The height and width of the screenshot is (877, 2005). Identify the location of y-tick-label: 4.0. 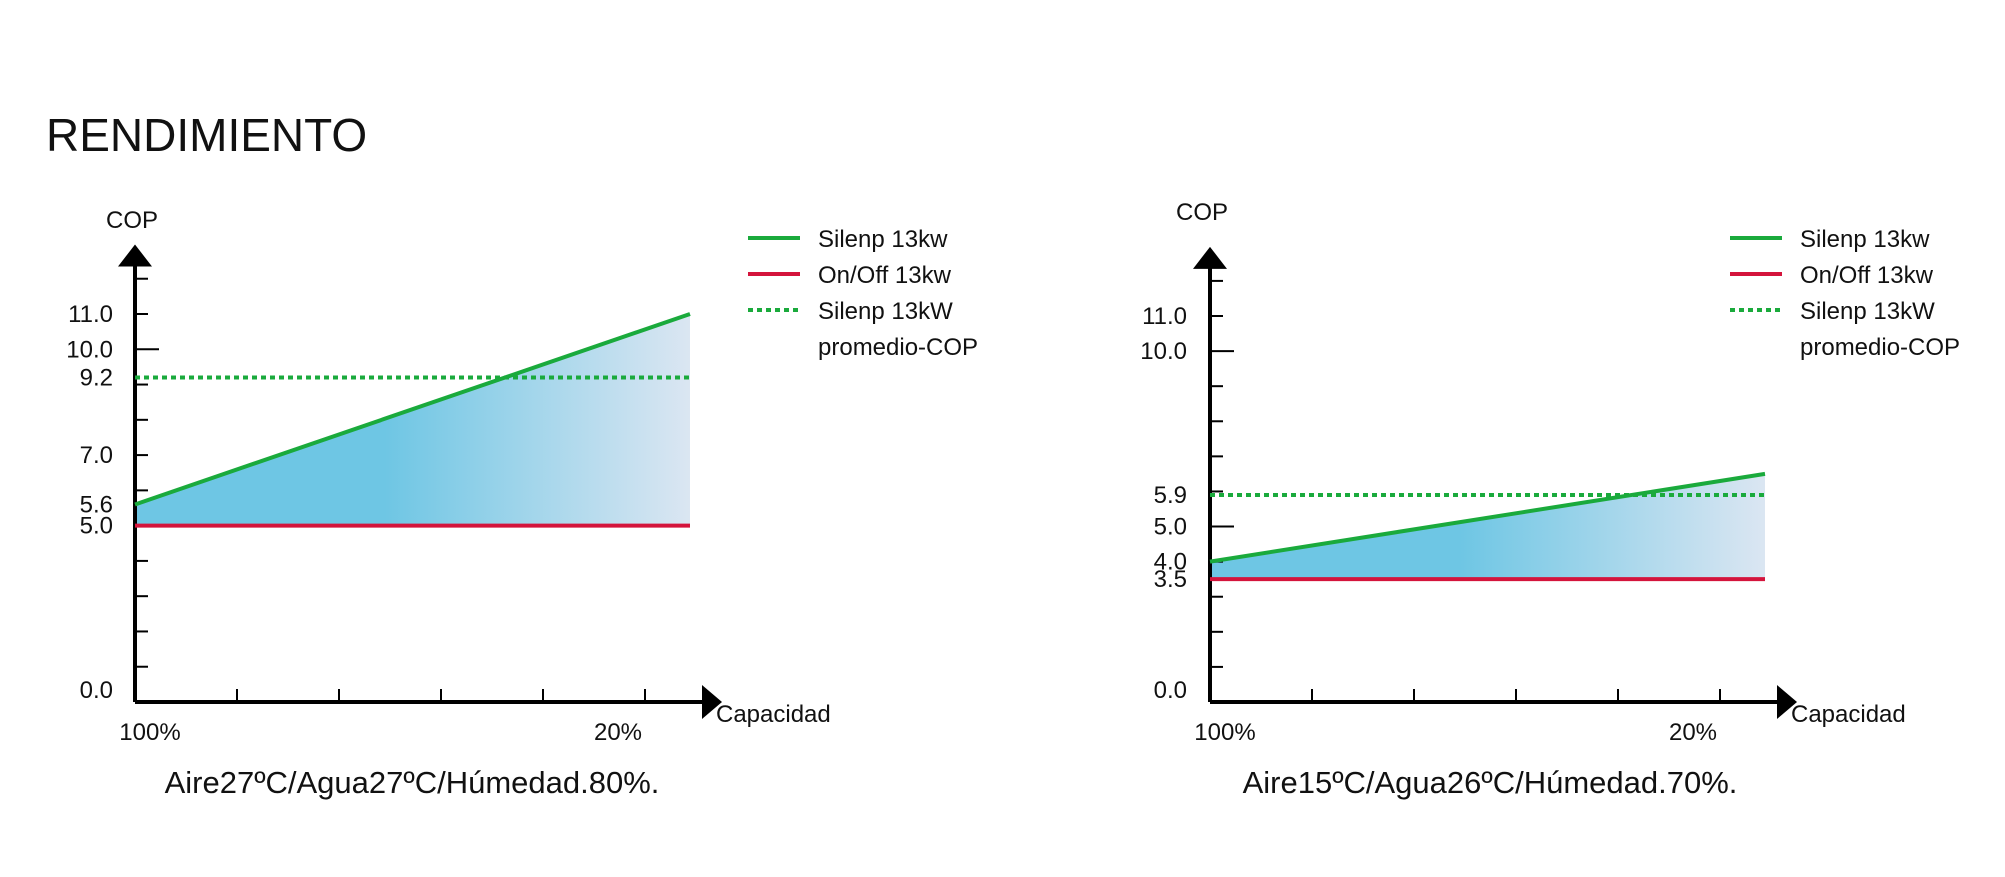
(1170, 562).